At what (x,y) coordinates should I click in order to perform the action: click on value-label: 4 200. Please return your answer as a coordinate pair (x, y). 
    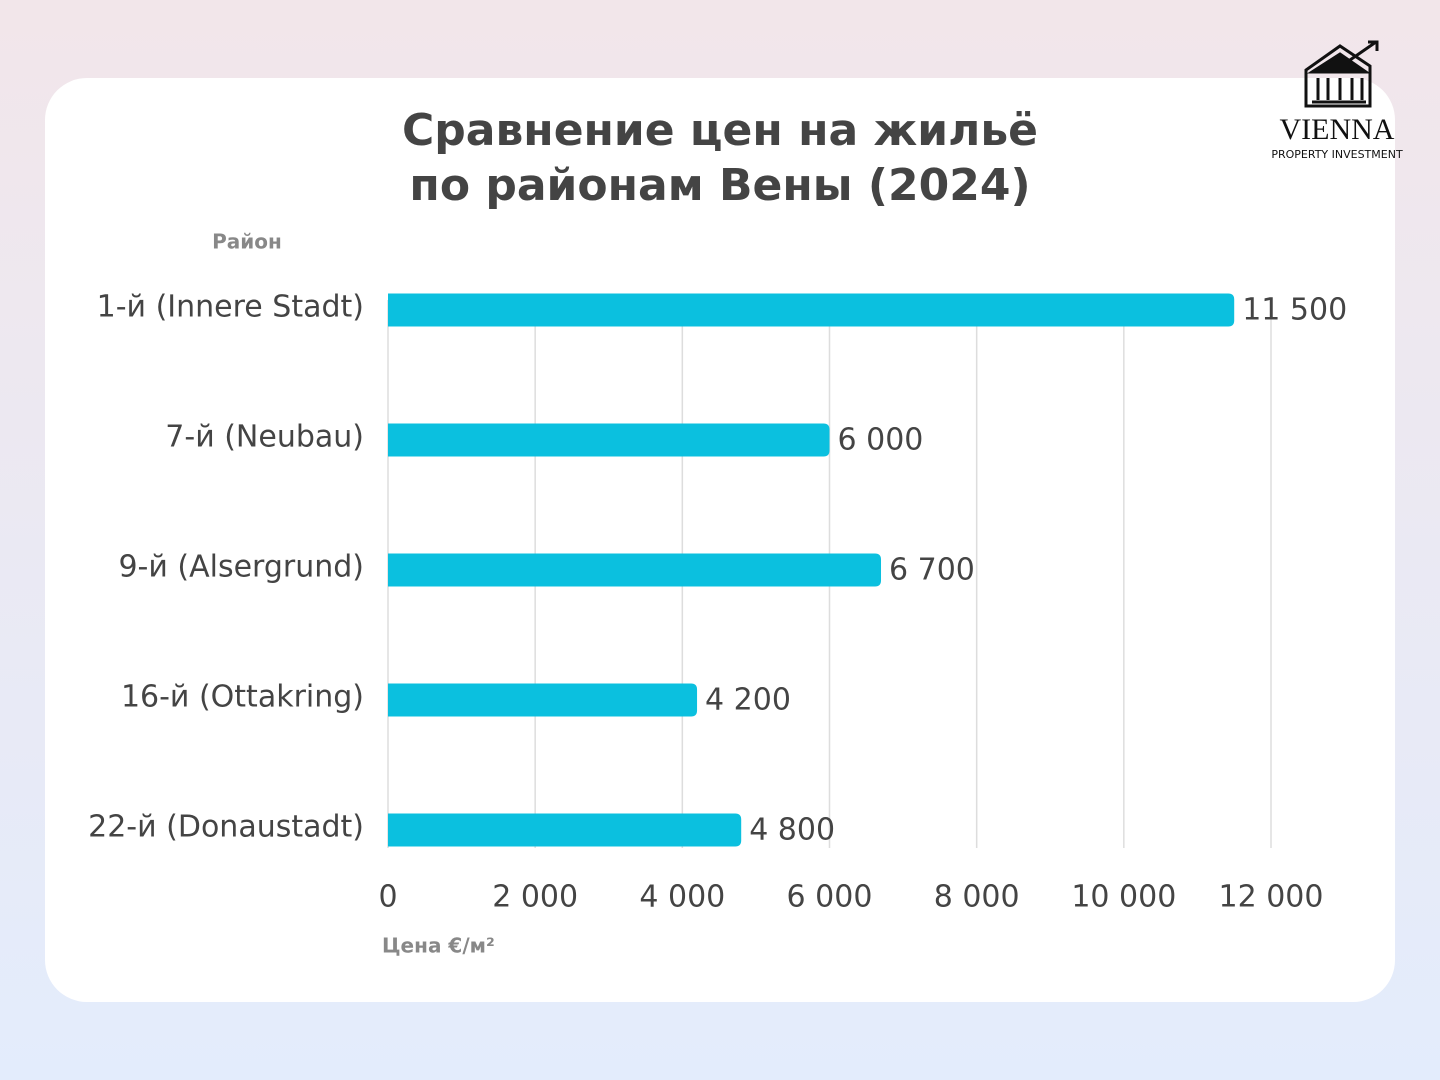
    Looking at the image, I should click on (748, 700).